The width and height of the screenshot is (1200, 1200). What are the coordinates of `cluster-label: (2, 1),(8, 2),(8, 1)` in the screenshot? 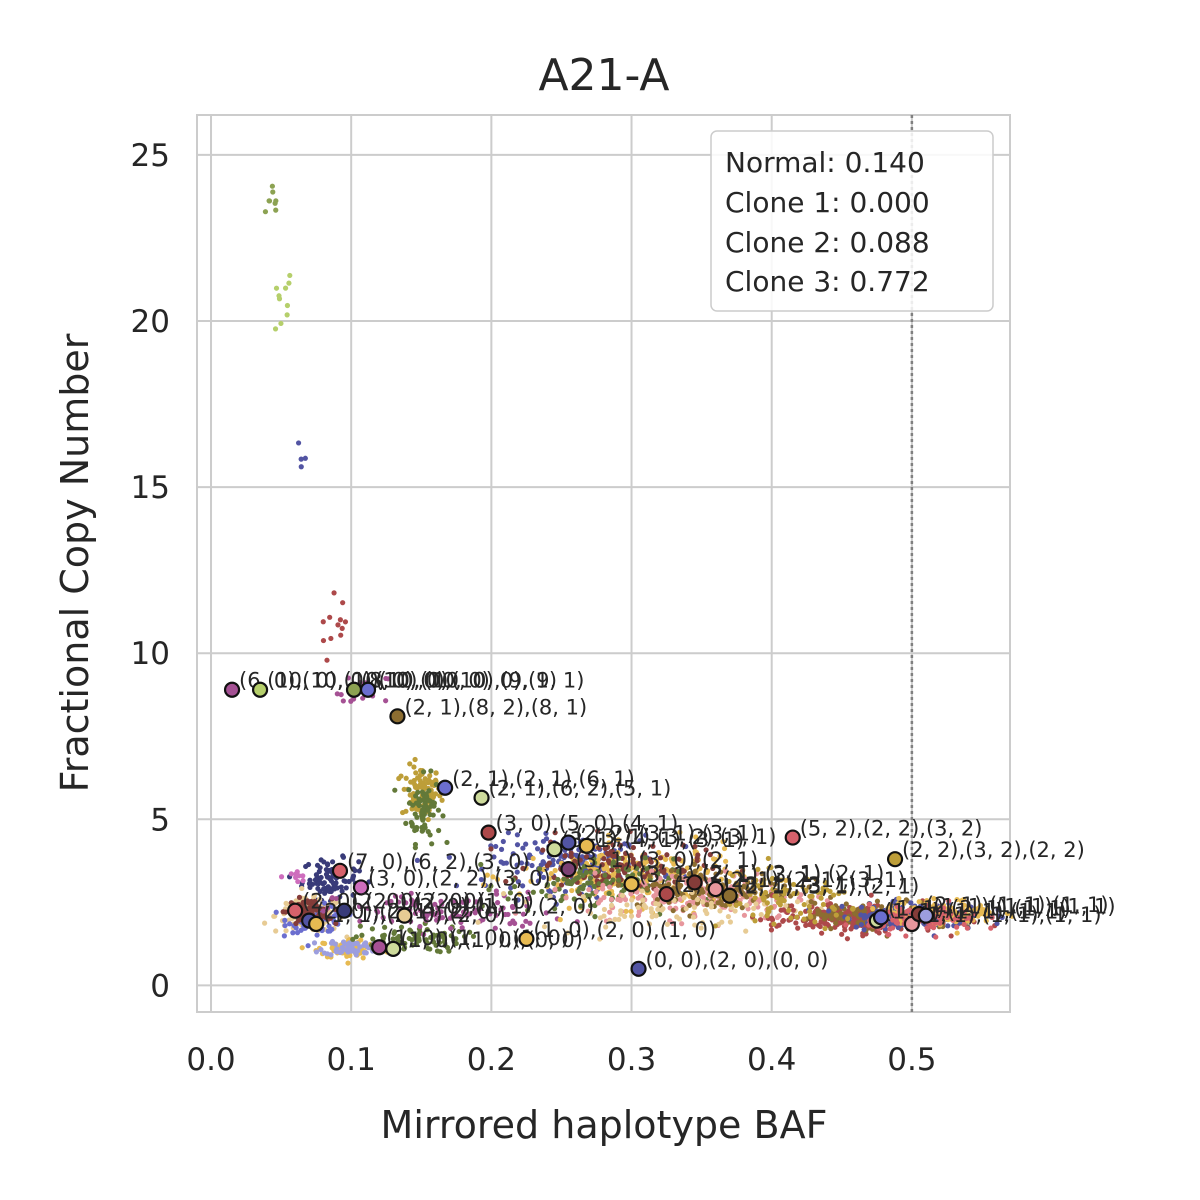 It's located at (495, 707).